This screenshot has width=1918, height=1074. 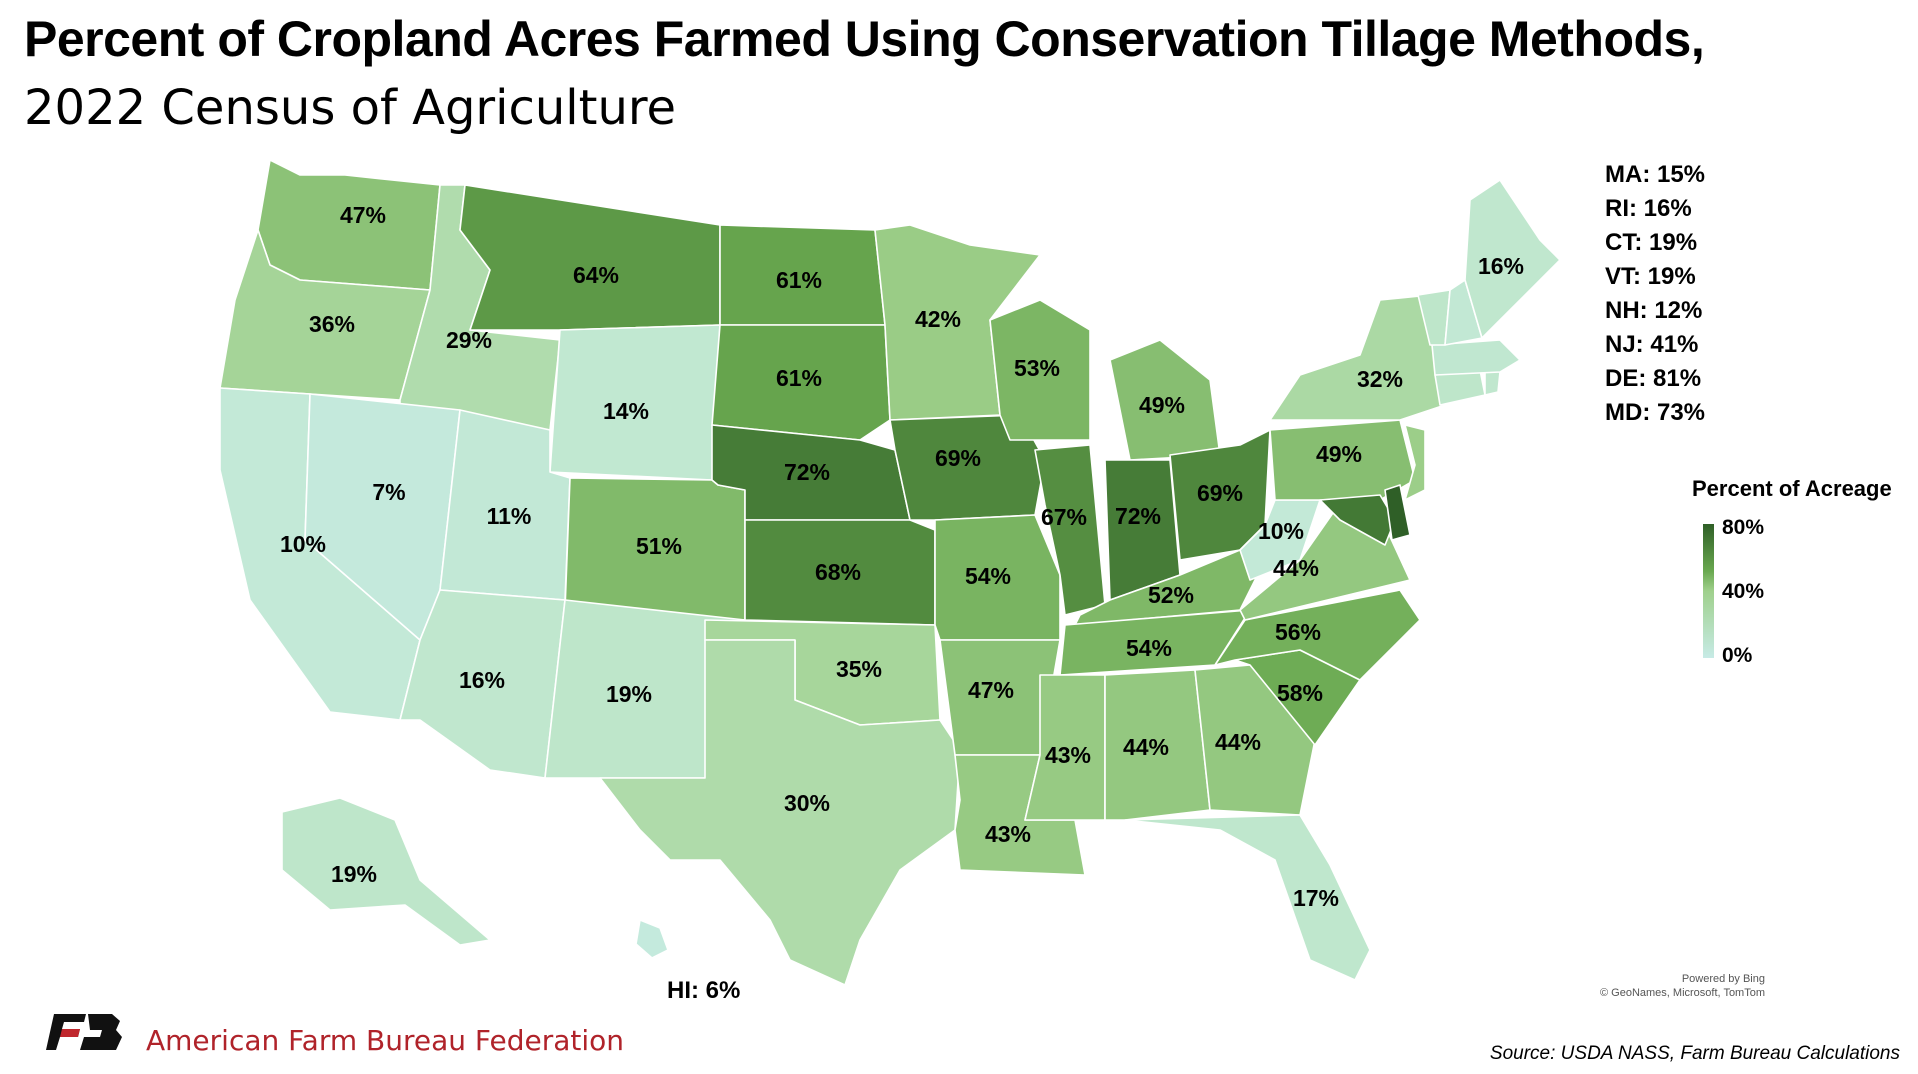 I want to click on state-label-NE: 72%, so click(x=807, y=472).